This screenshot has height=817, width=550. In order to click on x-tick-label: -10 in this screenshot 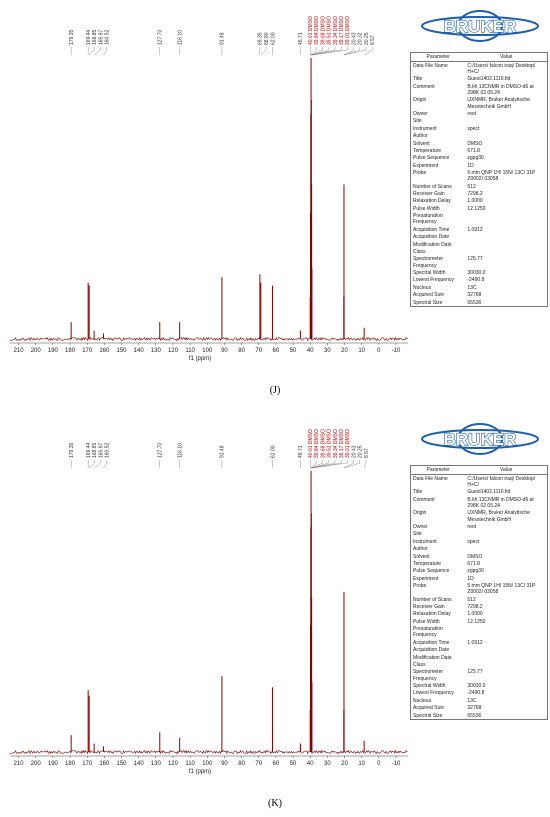, I will do `click(396, 351)`.